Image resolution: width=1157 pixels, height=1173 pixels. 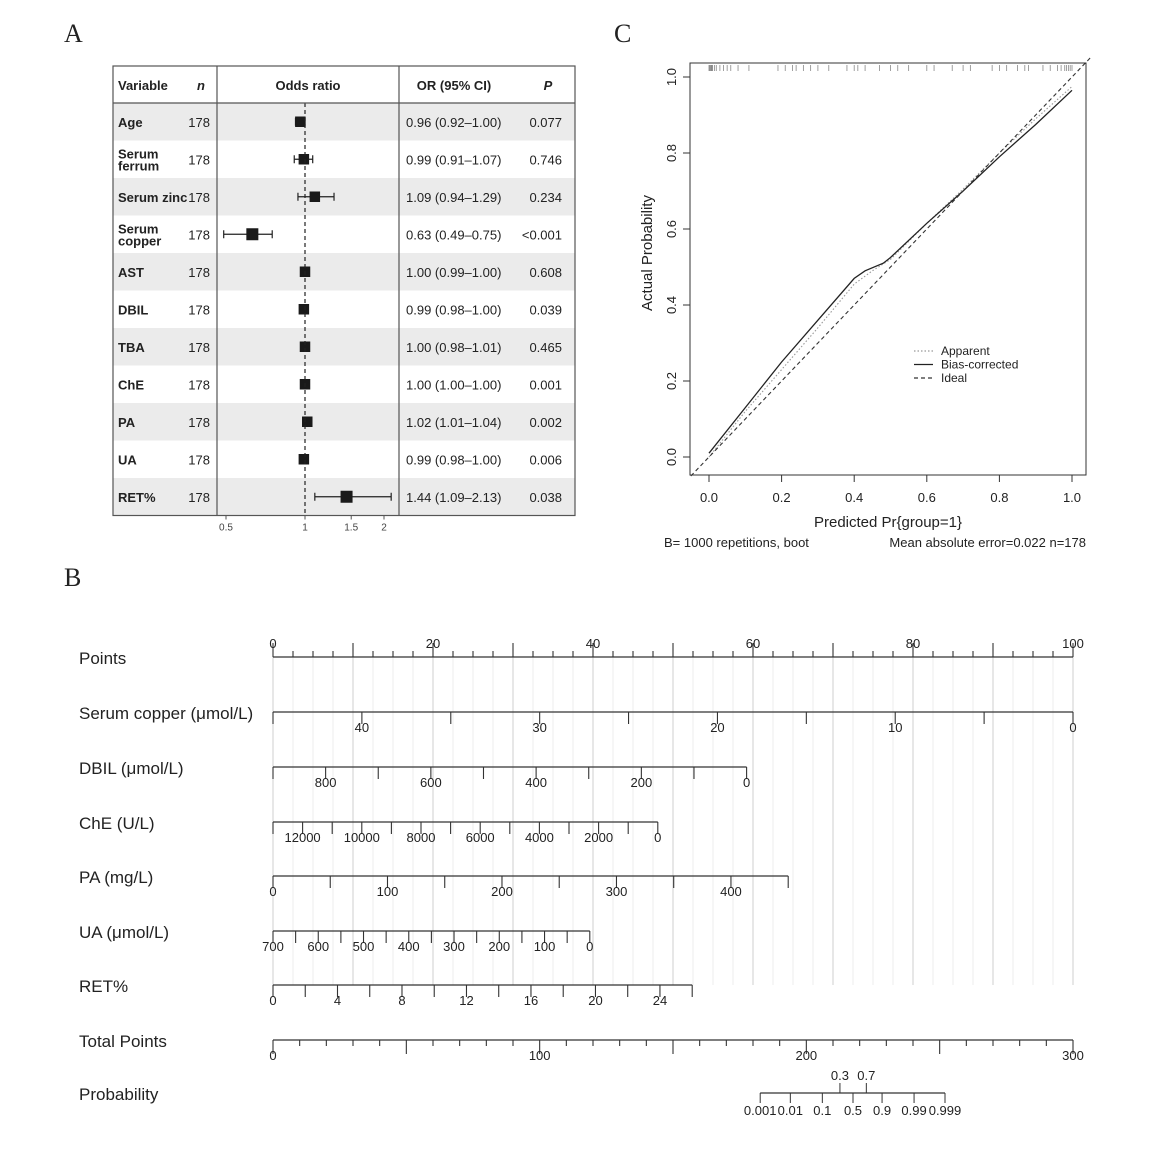 What do you see at coordinates (539, 837) in the screenshot?
I see `scale-tick-label: 4000` at bounding box center [539, 837].